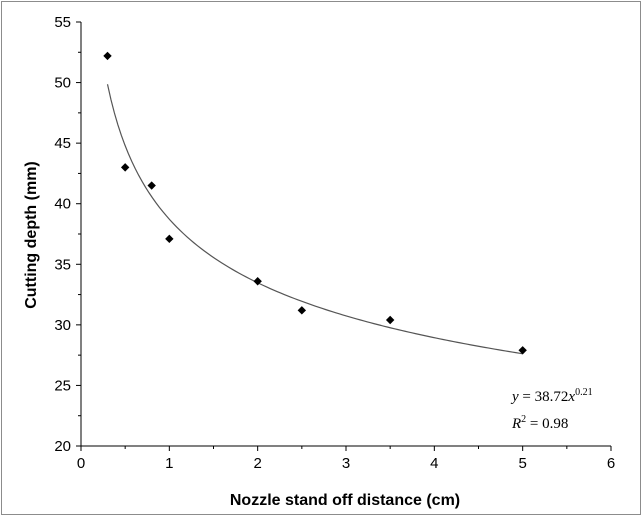 The width and height of the screenshot is (643, 517). Describe the element at coordinates (346, 463) in the screenshot. I see `x-tick-label: 3` at that location.